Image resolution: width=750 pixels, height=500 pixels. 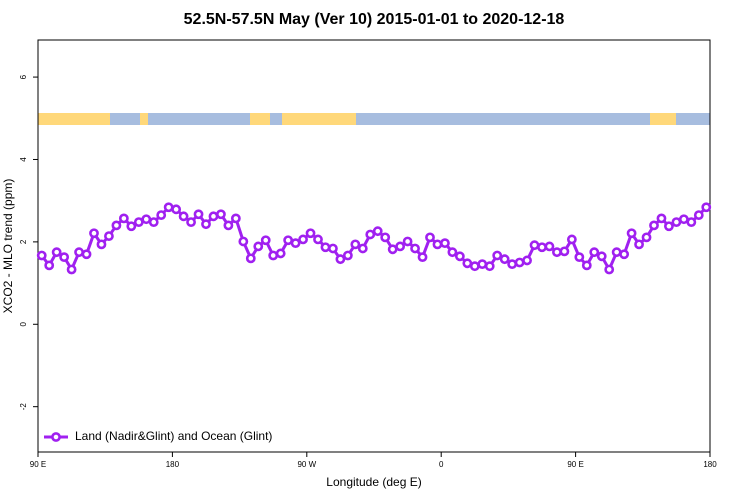 What do you see at coordinates (23, 324) in the screenshot?
I see `y-tick-label: 0` at bounding box center [23, 324].